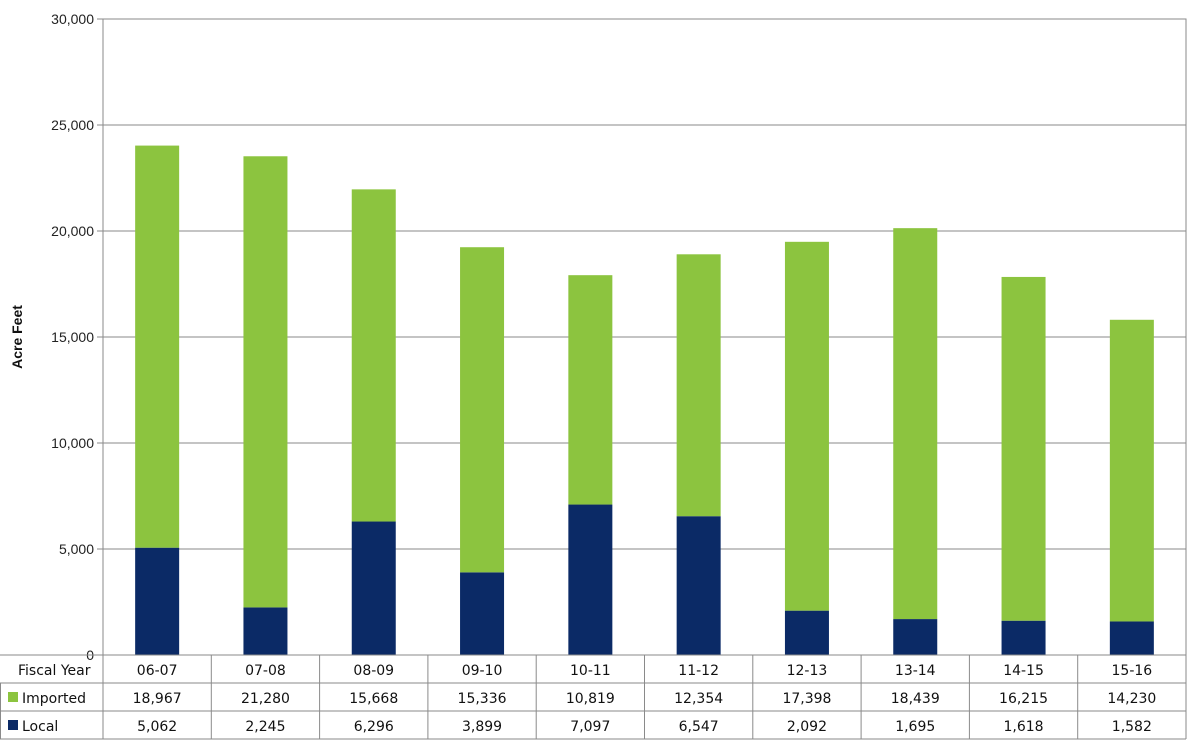  What do you see at coordinates (590, 699) in the screenshot?
I see `data-label-imported: 10,819` at bounding box center [590, 699].